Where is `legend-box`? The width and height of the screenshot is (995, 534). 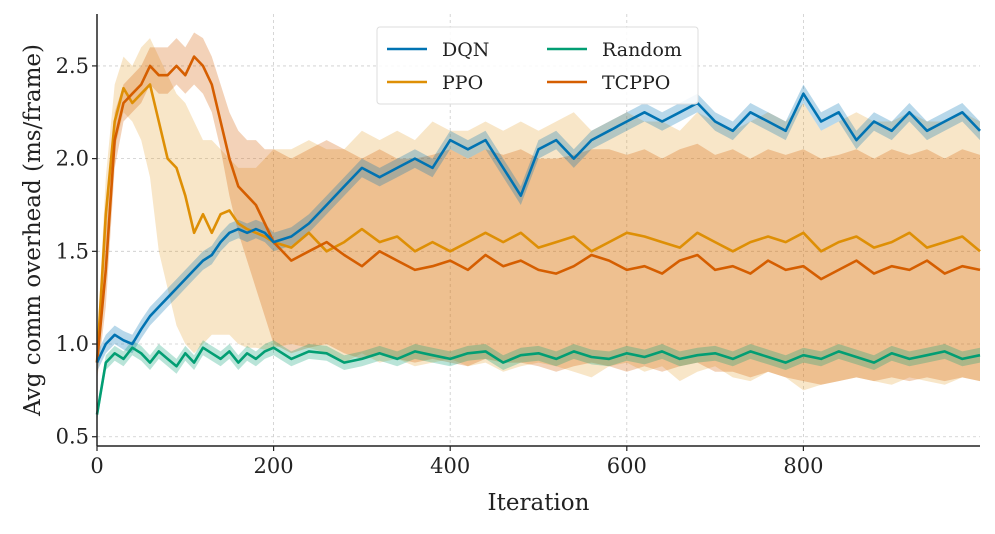
legend-box is located at coordinates (537, 65).